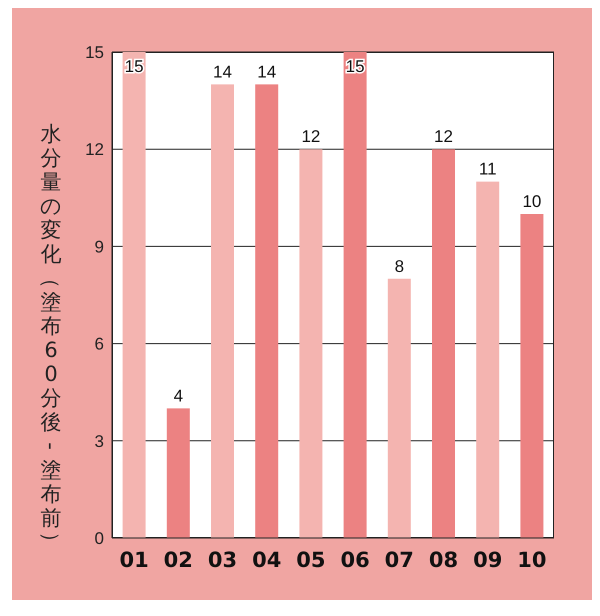 The width and height of the screenshot is (600, 616). What do you see at coordinates (399, 560) in the screenshot?
I see `x-tick-label: 07` at bounding box center [399, 560].